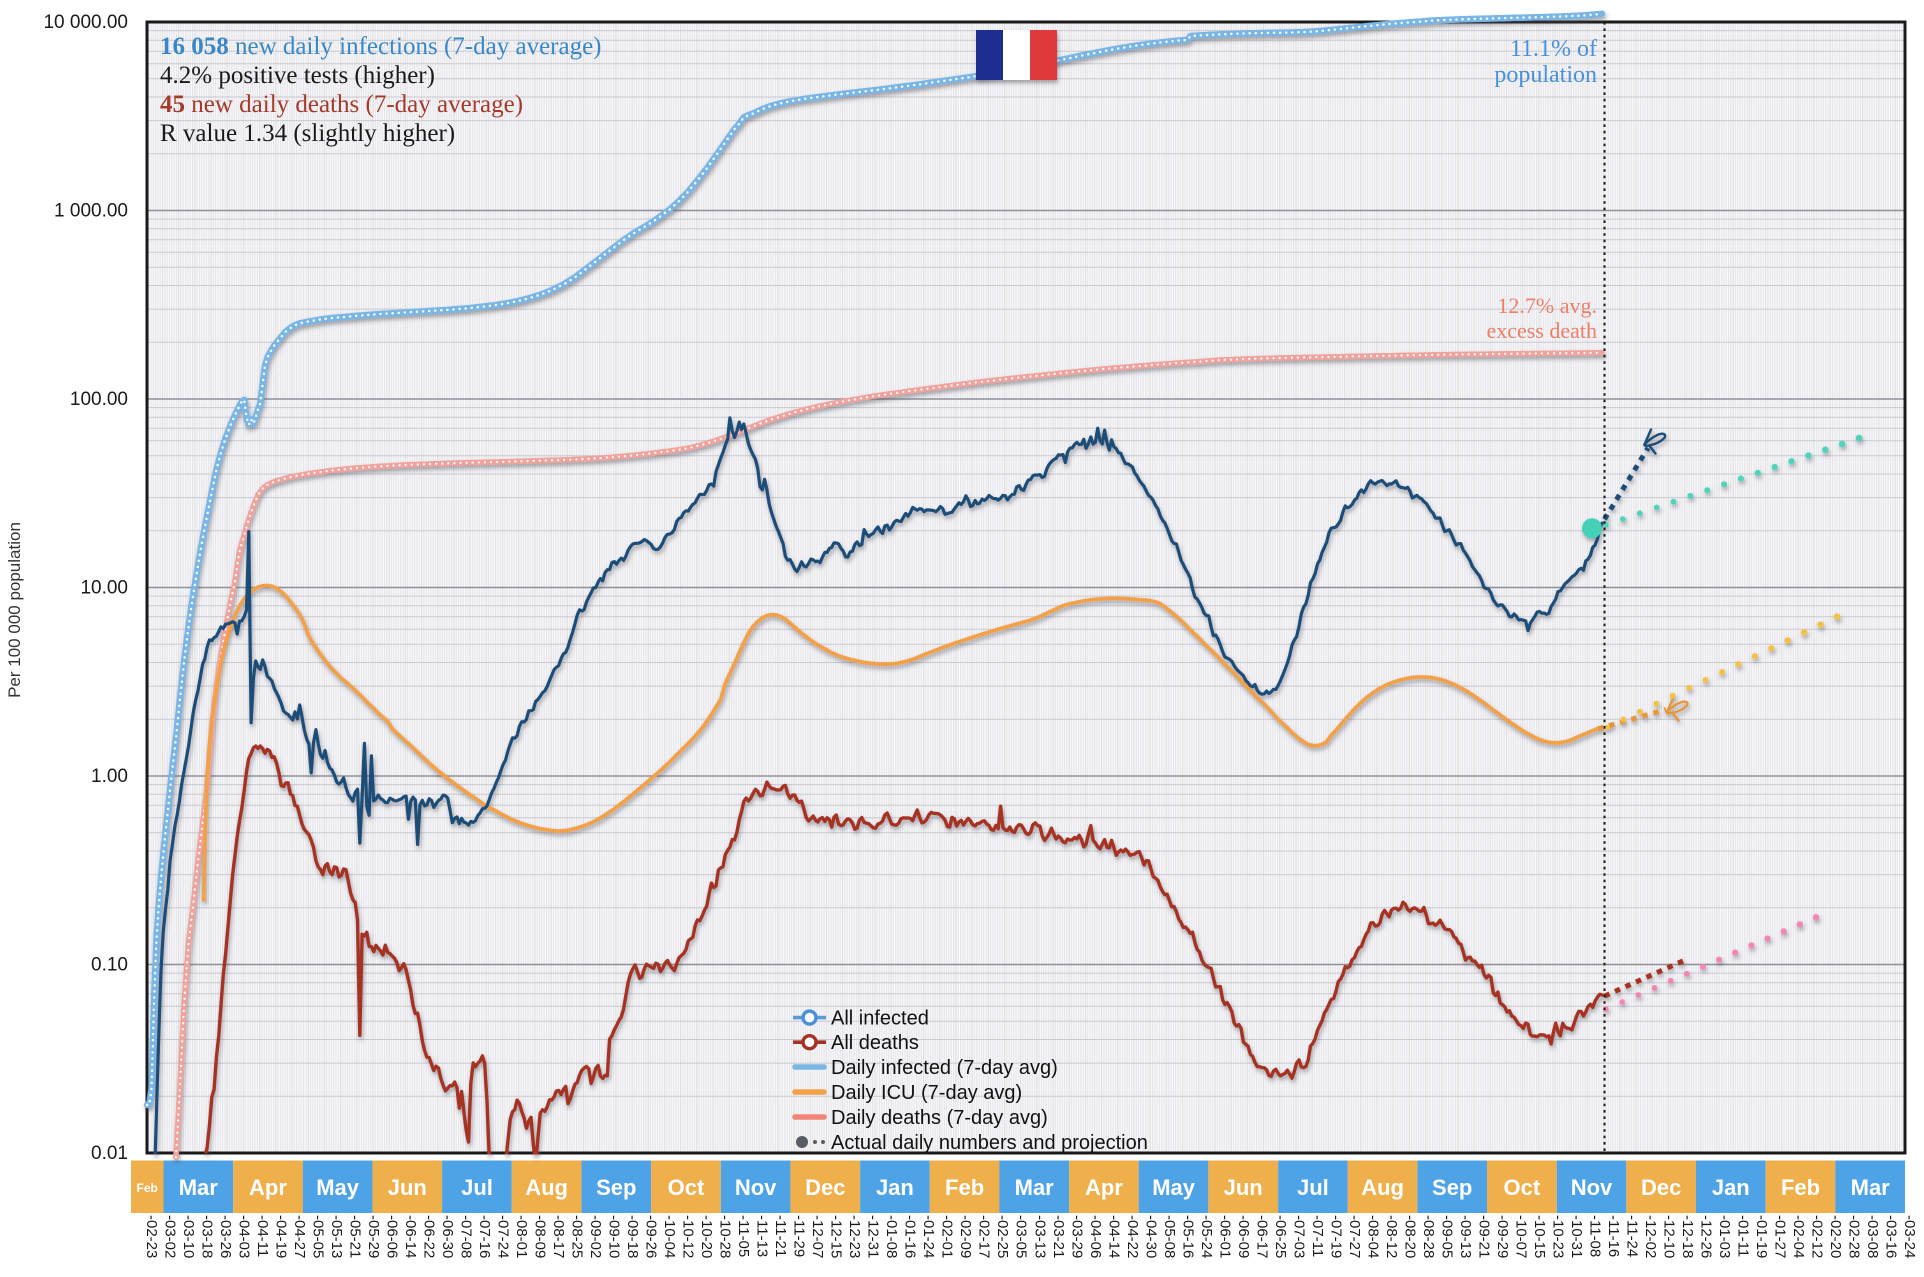  I want to click on svg-text: 100.00, so click(99, 399).